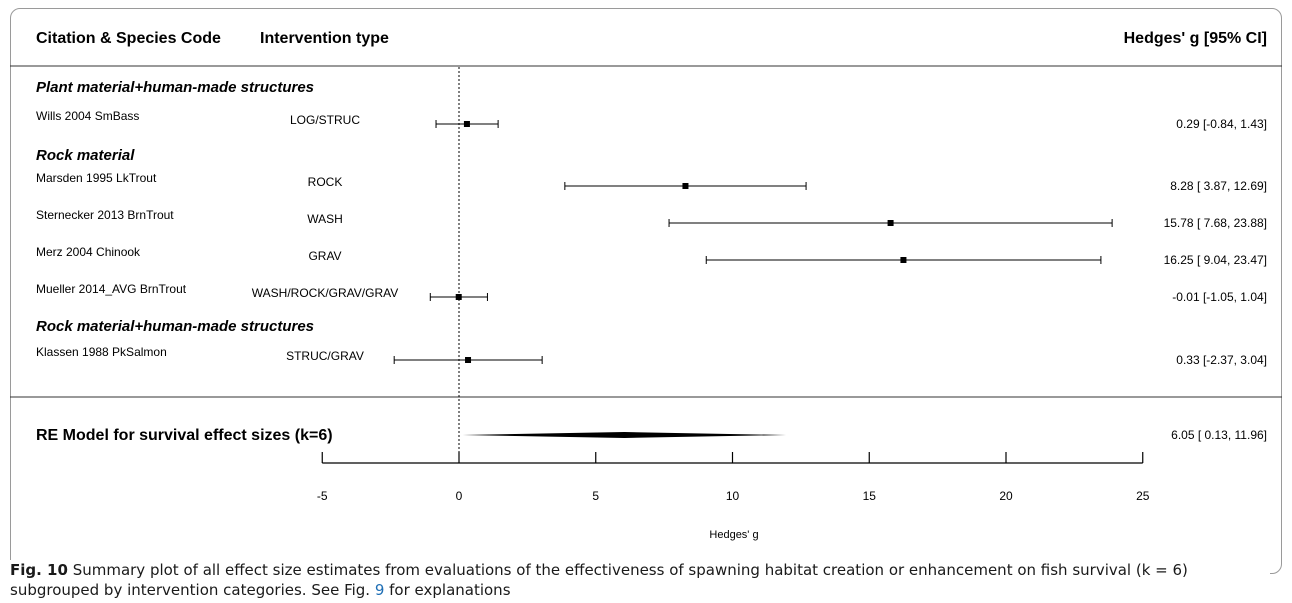 The height and width of the screenshot is (603, 1292). What do you see at coordinates (184, 435) in the screenshot?
I see `summary-label: RE Model for survival effect sizes (k=6)` at bounding box center [184, 435].